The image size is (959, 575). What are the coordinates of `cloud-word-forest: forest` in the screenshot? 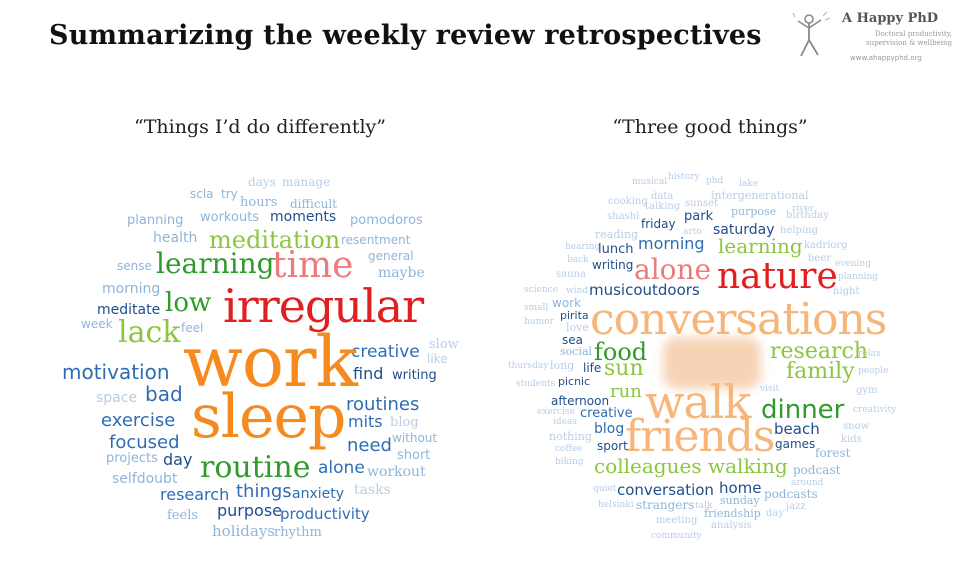 It's located at (833, 453).